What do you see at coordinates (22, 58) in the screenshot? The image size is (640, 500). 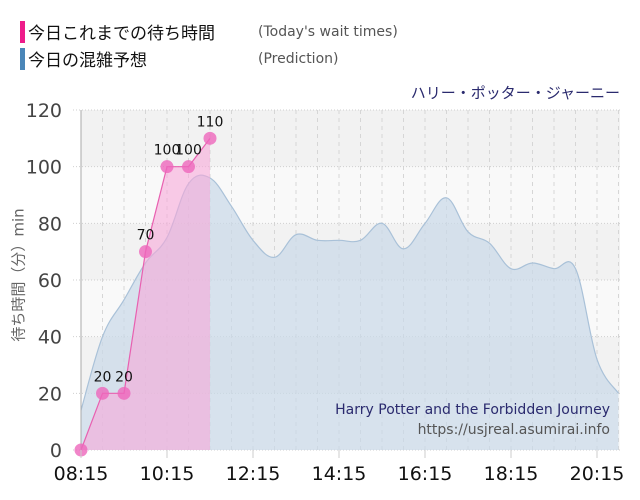 I see `legend-swatch-prediction` at bounding box center [22, 58].